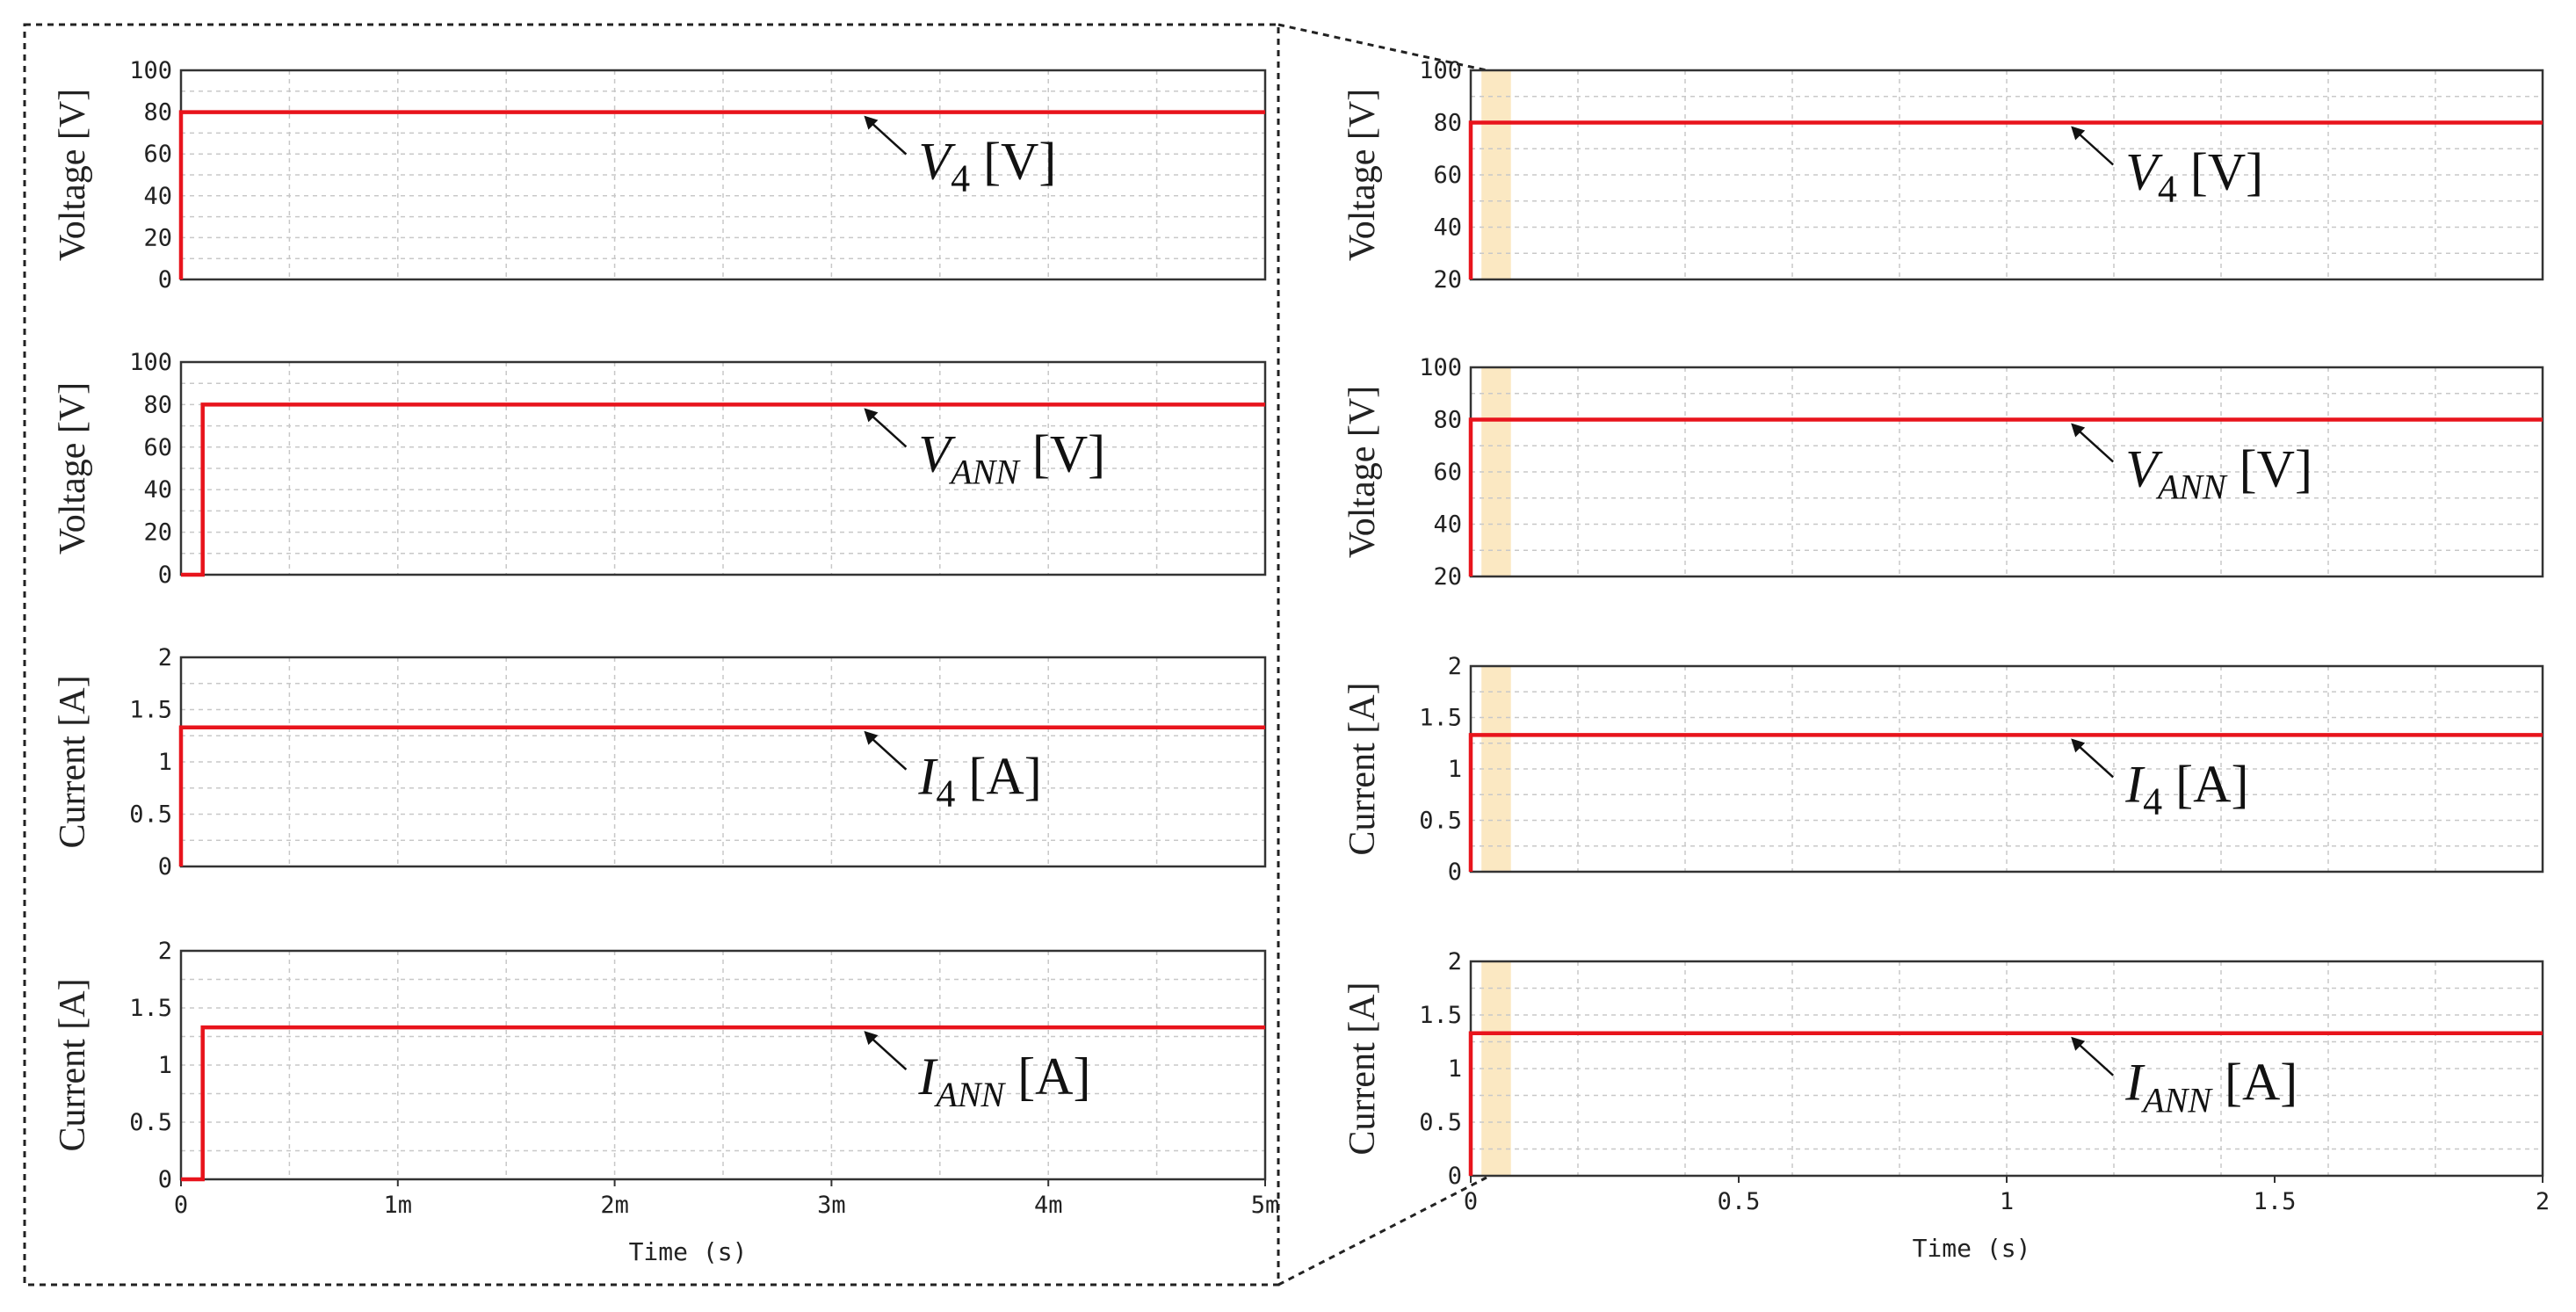  Describe the element at coordinates (2543, 1201) in the screenshot. I see `x-tick-label: 2` at that location.